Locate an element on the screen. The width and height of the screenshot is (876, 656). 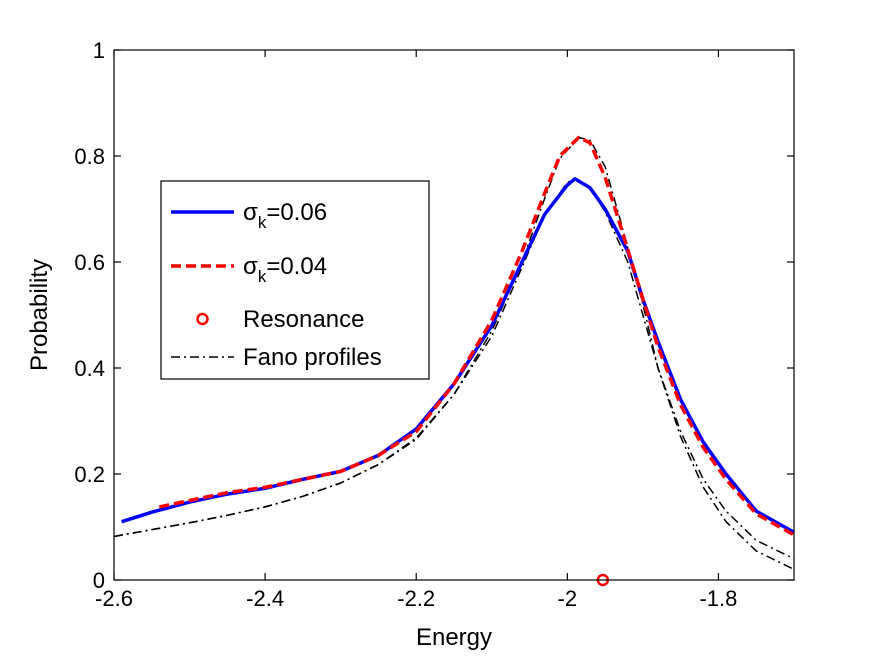
legend-label-sigma04: σk=0.04 is located at coordinates (285, 269).